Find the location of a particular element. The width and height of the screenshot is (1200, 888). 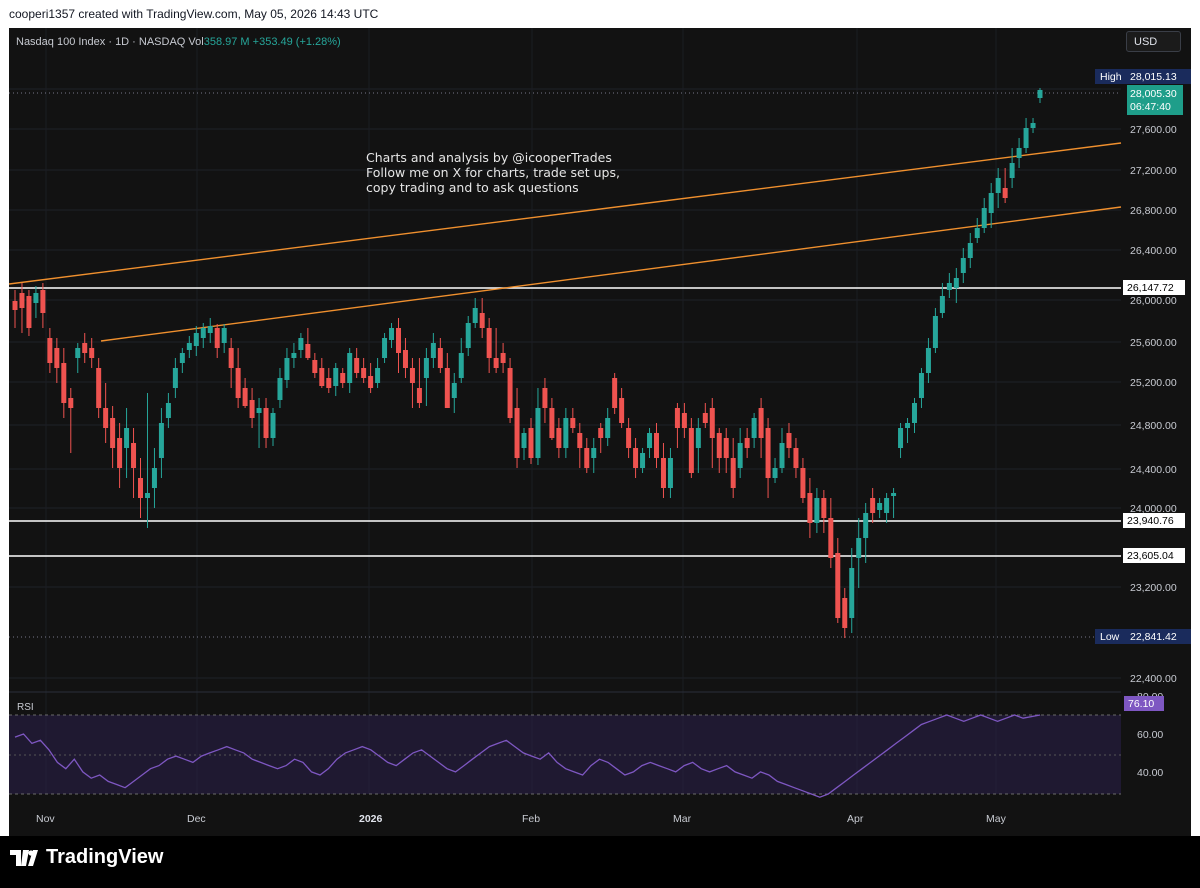

lower-trendline is located at coordinates (611, 274).